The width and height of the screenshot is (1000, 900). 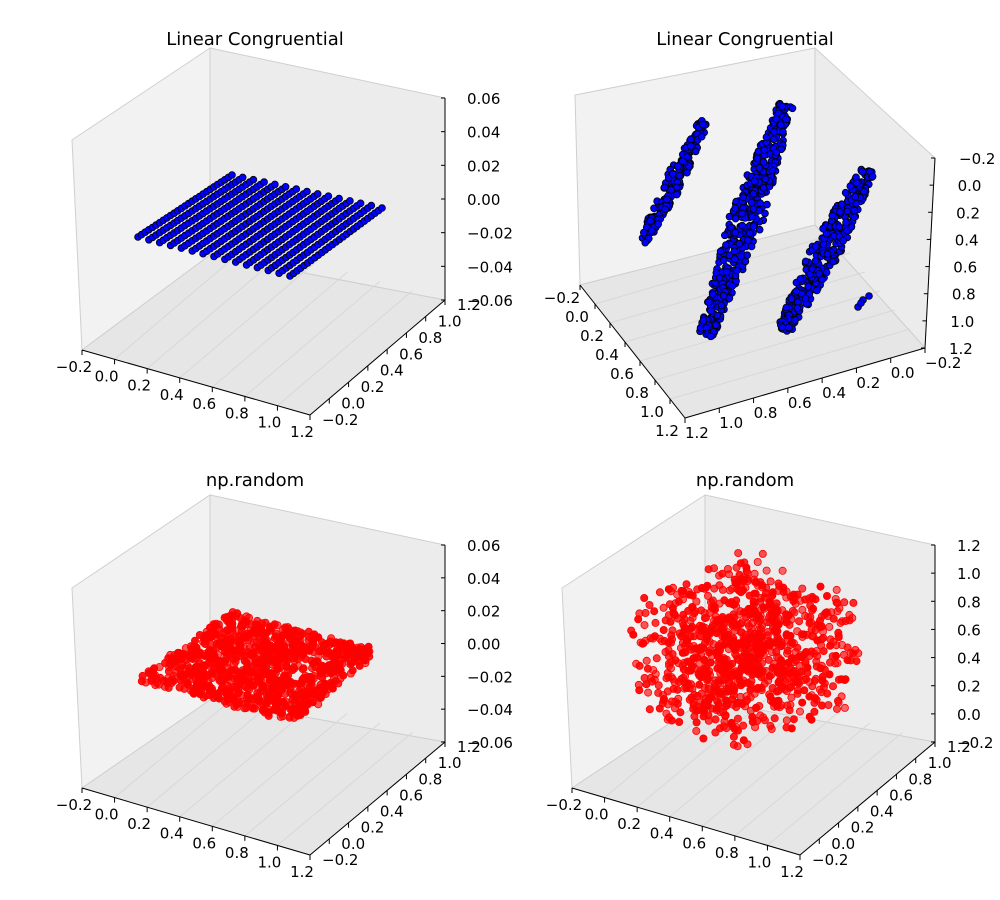 I want to click on y-tick-label: 0.2, so click(x=863, y=828).